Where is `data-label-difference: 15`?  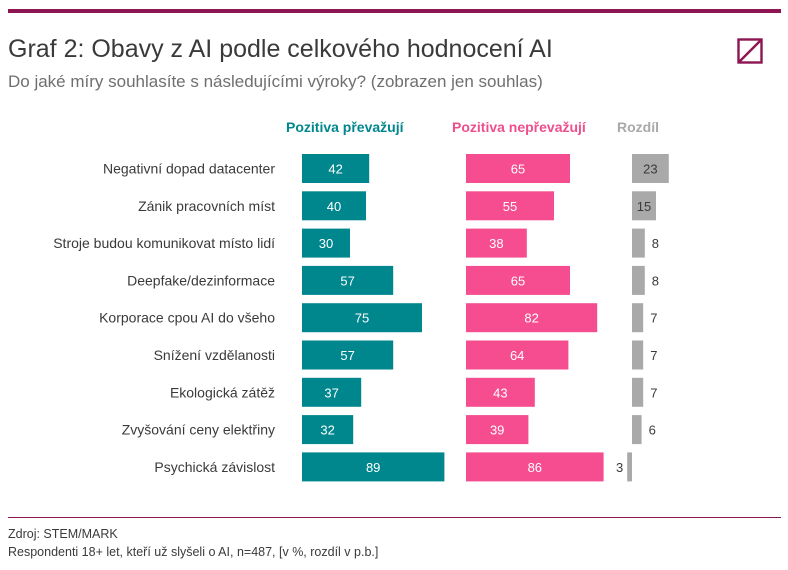
data-label-difference: 15 is located at coordinates (644, 206).